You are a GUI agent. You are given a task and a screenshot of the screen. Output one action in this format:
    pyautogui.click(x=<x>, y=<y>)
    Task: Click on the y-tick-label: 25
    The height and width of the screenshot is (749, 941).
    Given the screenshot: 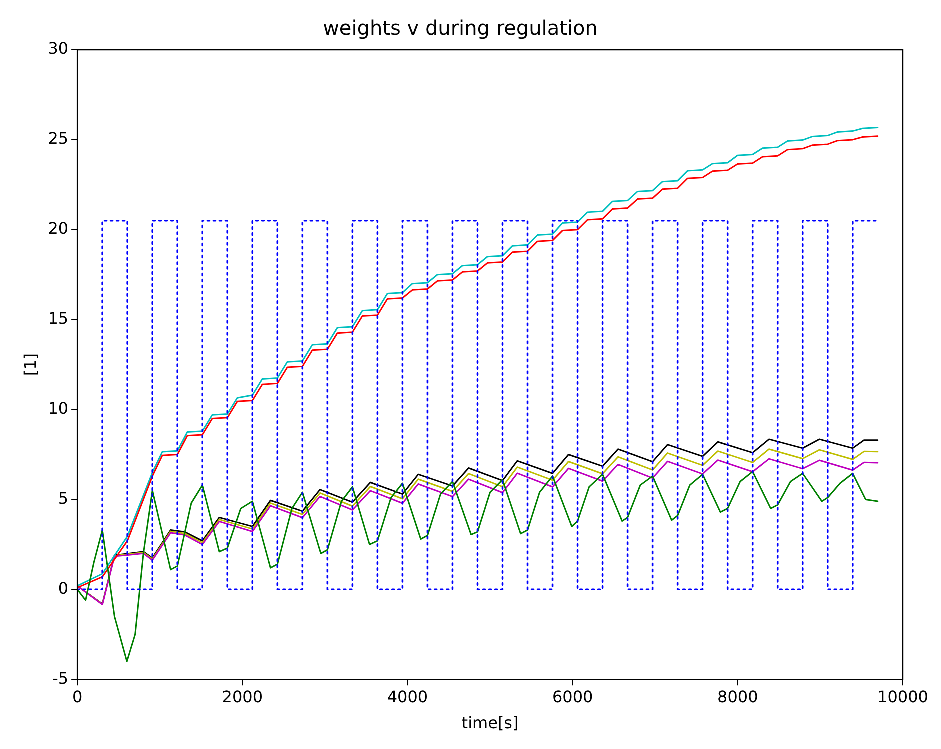 What is the action you would take?
    pyautogui.click(x=58, y=138)
    